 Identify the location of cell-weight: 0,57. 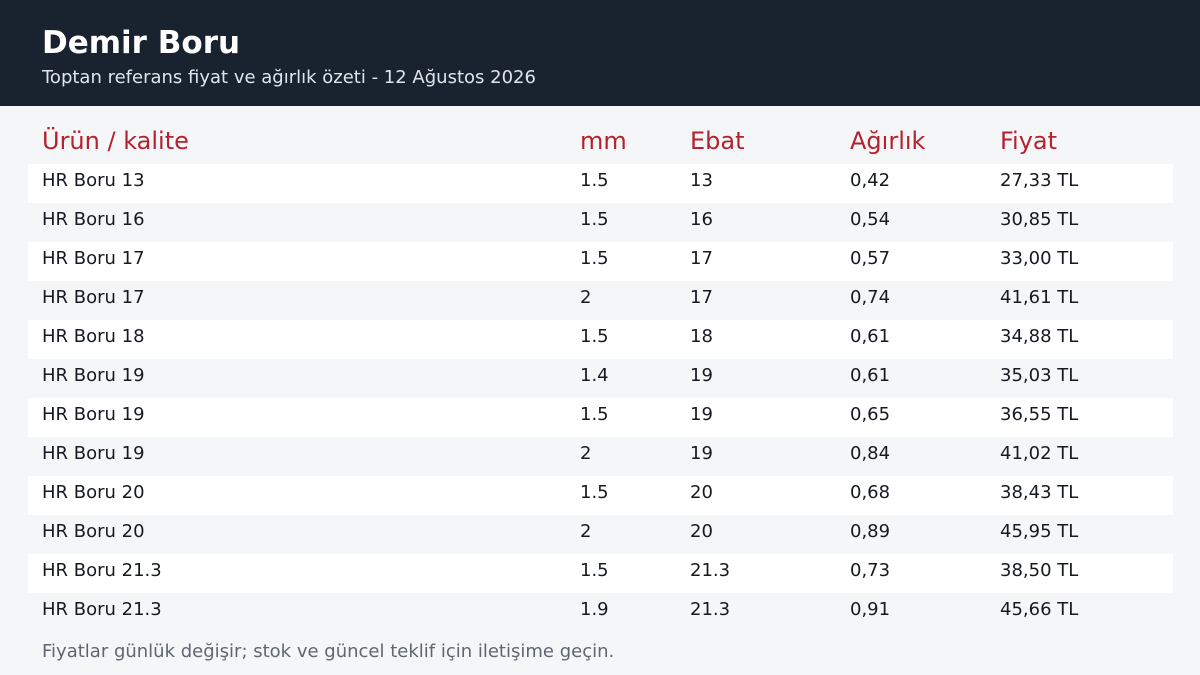
(870, 258).